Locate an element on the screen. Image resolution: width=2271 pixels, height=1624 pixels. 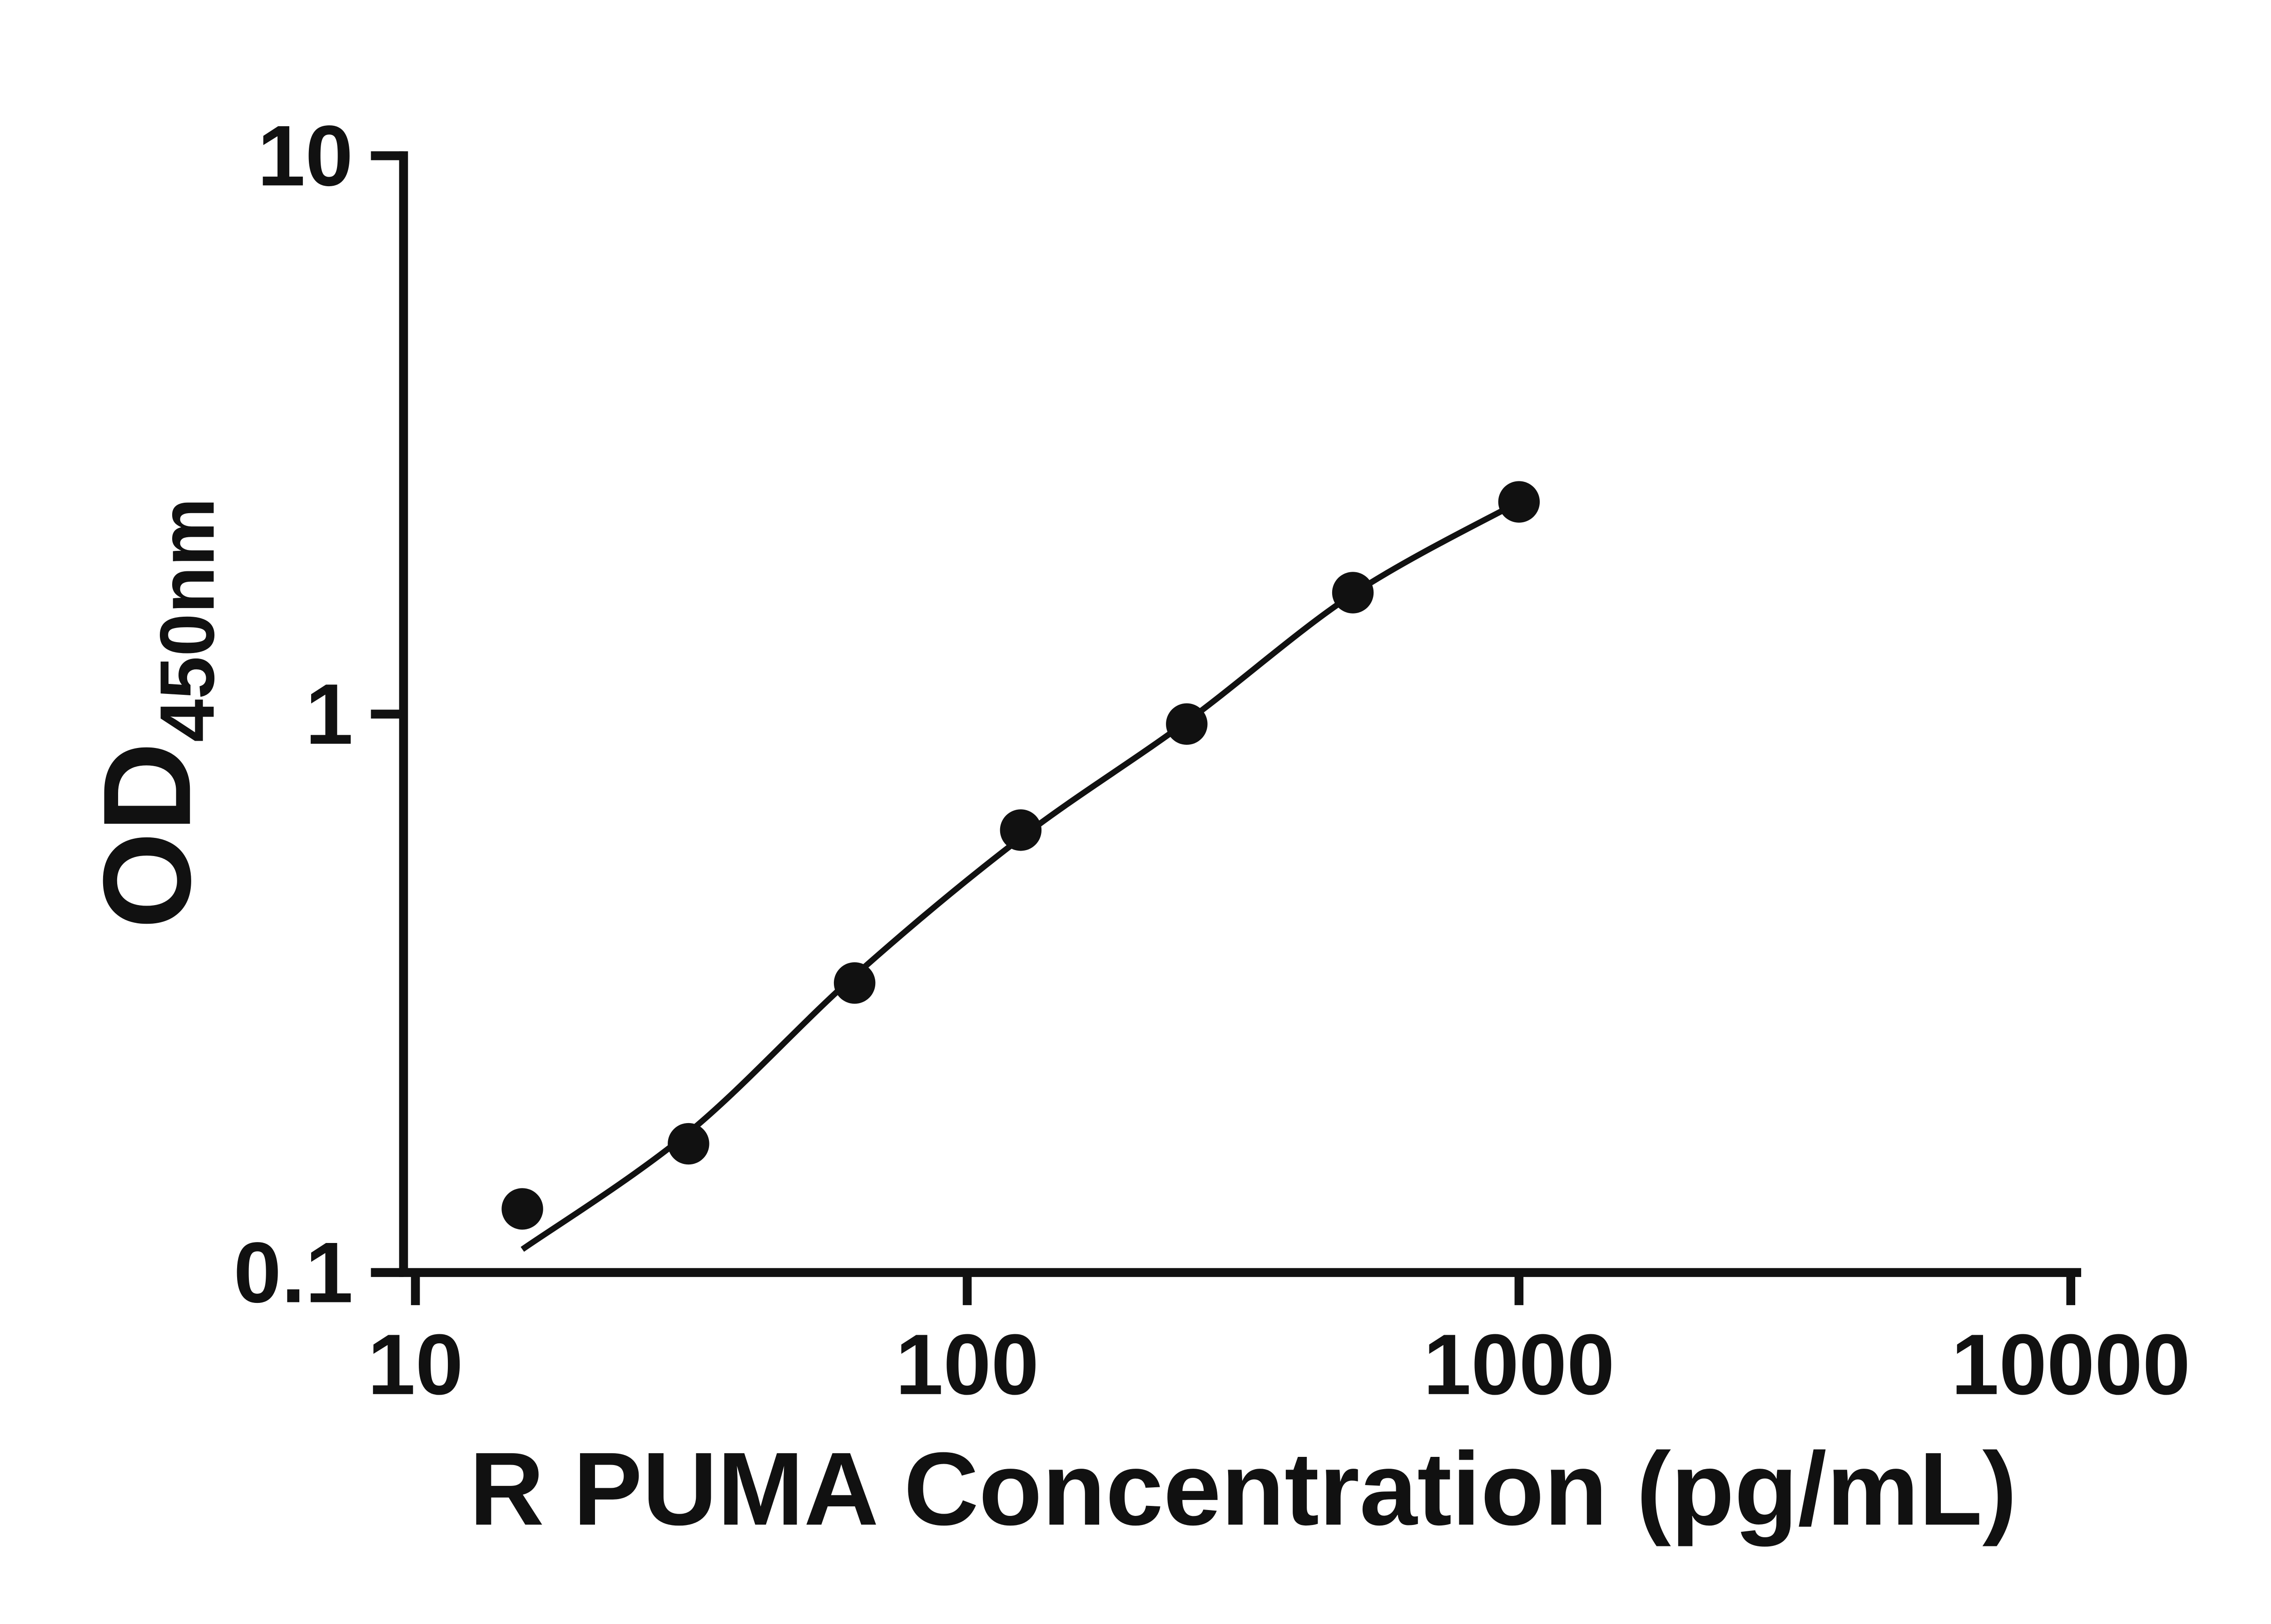
y-axis-label-sub: 450nm is located at coordinates (187, 620).